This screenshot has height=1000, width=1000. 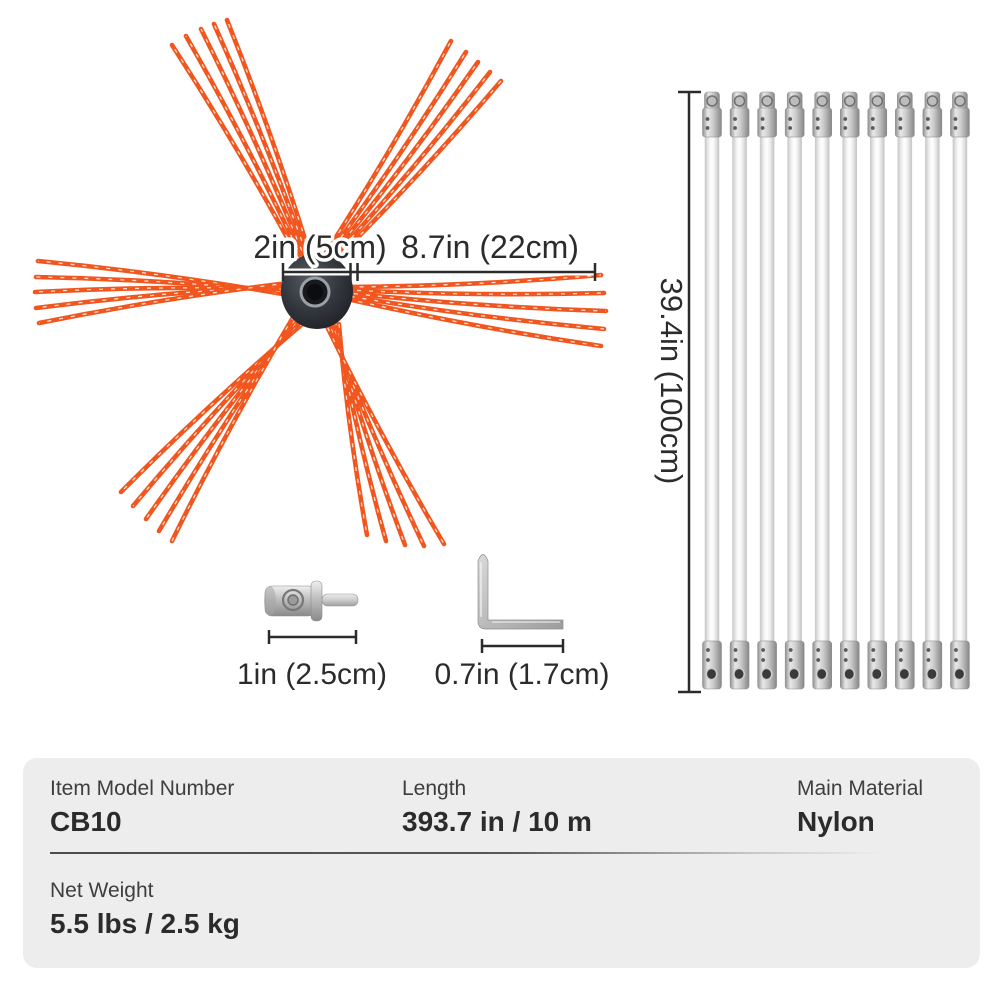 I want to click on spec-value: 5.5 lbs / 2.5 kg, so click(x=145, y=924).